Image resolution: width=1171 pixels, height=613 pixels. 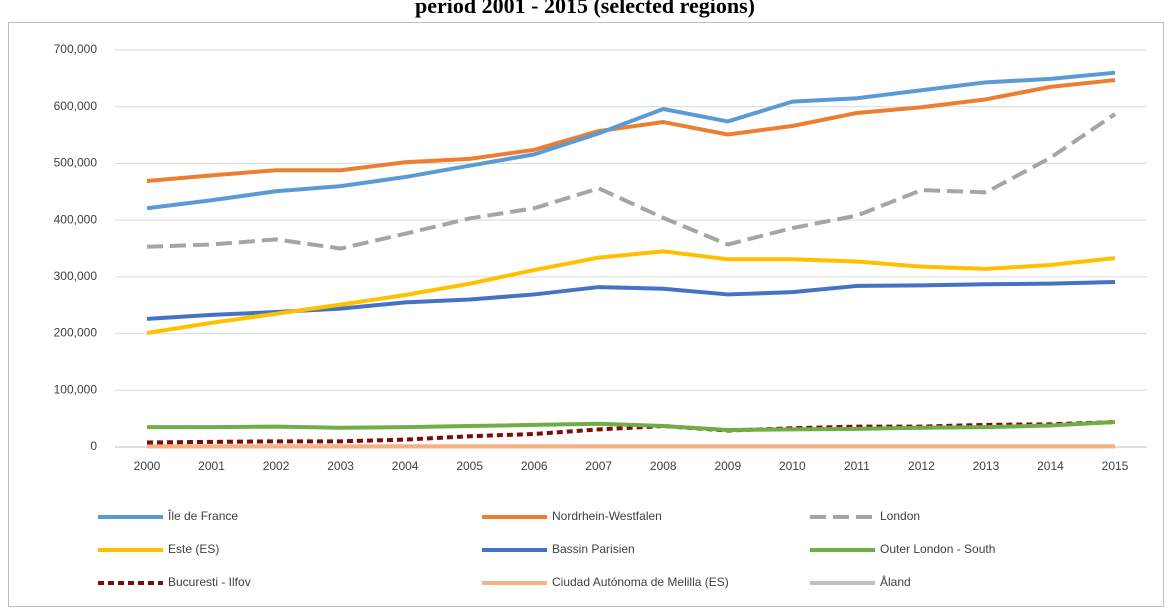 I want to click on x-tick-label: 2014, so click(x=1050, y=466).